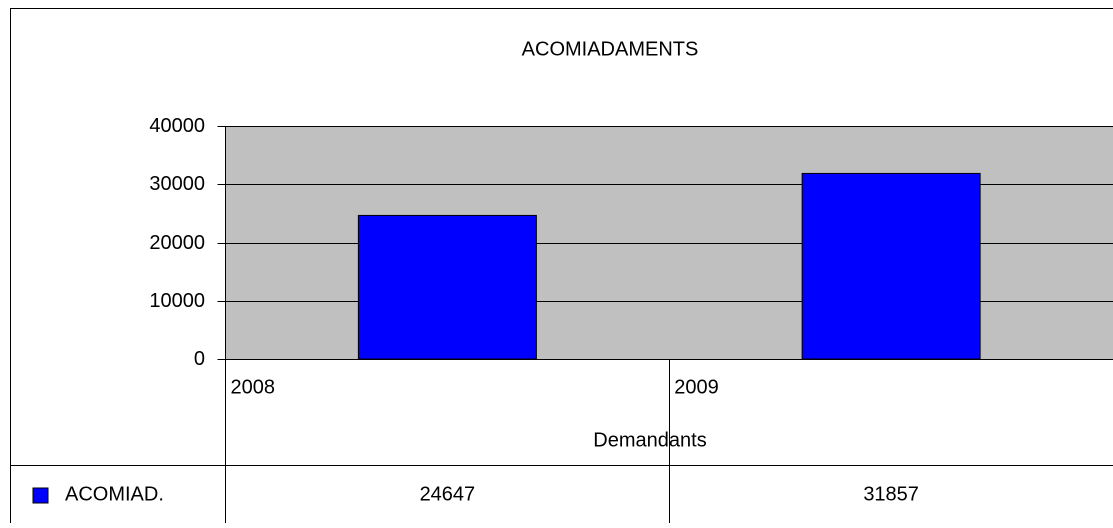  Describe the element at coordinates (253, 387) in the screenshot. I see `x-tick-label: 2008` at that location.